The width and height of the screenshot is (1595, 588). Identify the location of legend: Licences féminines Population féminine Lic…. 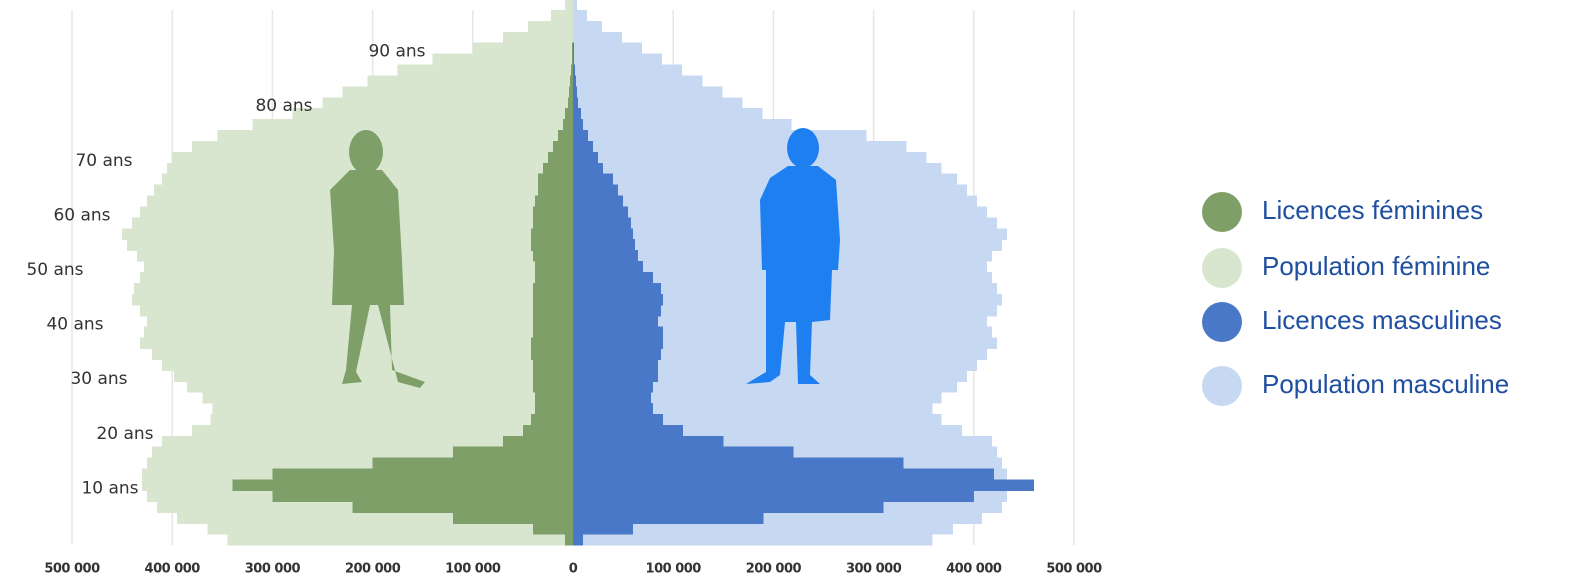
(1355, 299).